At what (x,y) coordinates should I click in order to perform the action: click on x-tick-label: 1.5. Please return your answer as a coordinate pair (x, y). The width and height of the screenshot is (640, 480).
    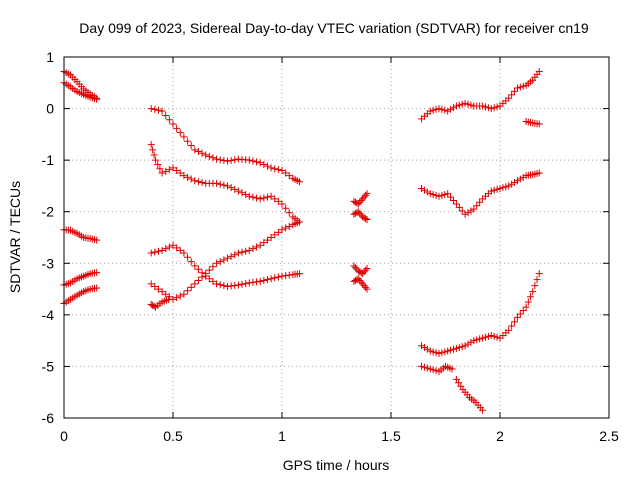
    Looking at the image, I should click on (391, 436).